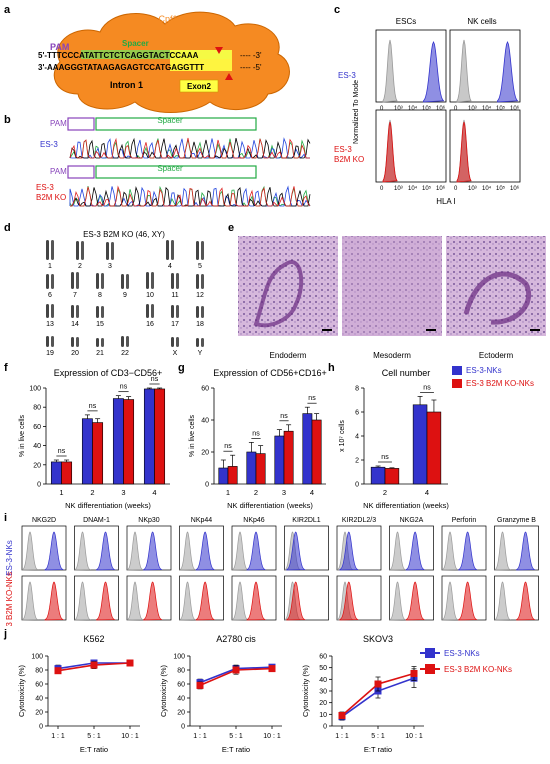 The image size is (550, 764). Describe the element at coordinates (378, 639) in the screenshot. I see `chart-title: SKOV3` at that location.